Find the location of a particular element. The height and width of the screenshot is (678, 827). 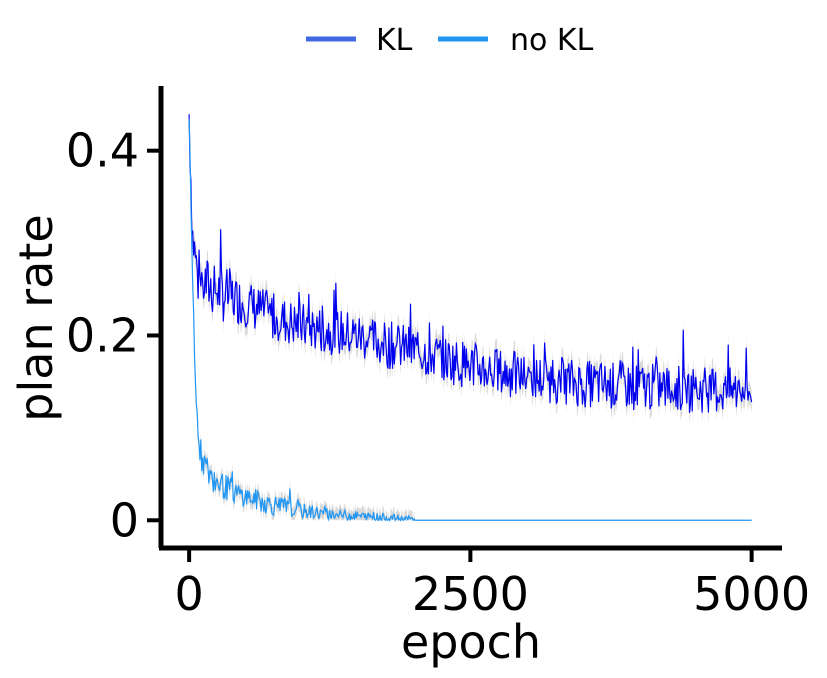

y-axis-title: plan rate is located at coordinates (36, 317).